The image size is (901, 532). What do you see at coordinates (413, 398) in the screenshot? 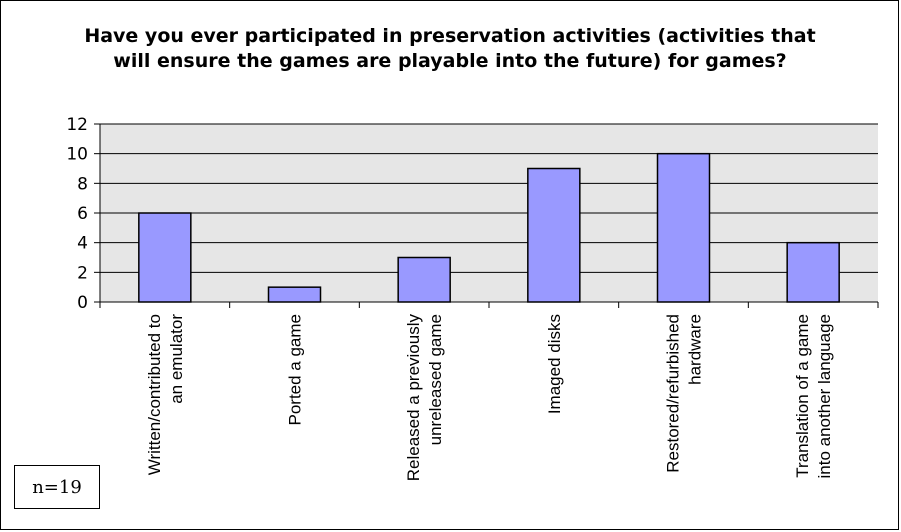
I see `category-label-line: Released a previously` at bounding box center [413, 398].